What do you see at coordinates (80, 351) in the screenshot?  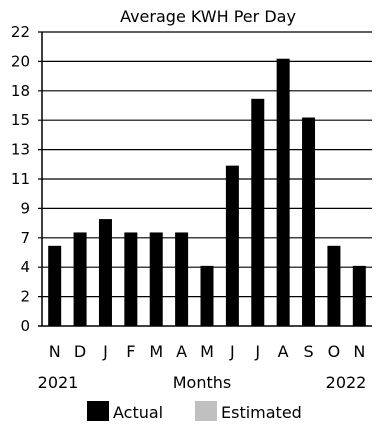 I see `x-category-label: D` at bounding box center [80, 351].